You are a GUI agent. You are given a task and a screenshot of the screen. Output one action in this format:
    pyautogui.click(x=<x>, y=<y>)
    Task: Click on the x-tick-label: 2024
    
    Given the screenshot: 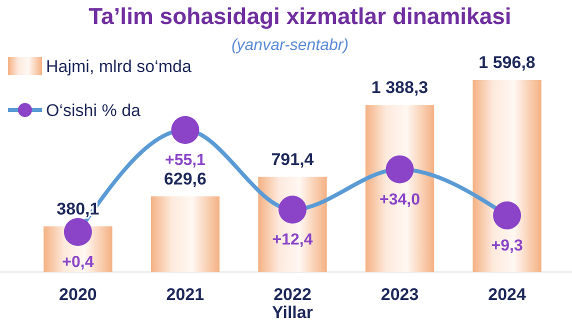 What is the action you would take?
    pyautogui.click(x=507, y=294)
    